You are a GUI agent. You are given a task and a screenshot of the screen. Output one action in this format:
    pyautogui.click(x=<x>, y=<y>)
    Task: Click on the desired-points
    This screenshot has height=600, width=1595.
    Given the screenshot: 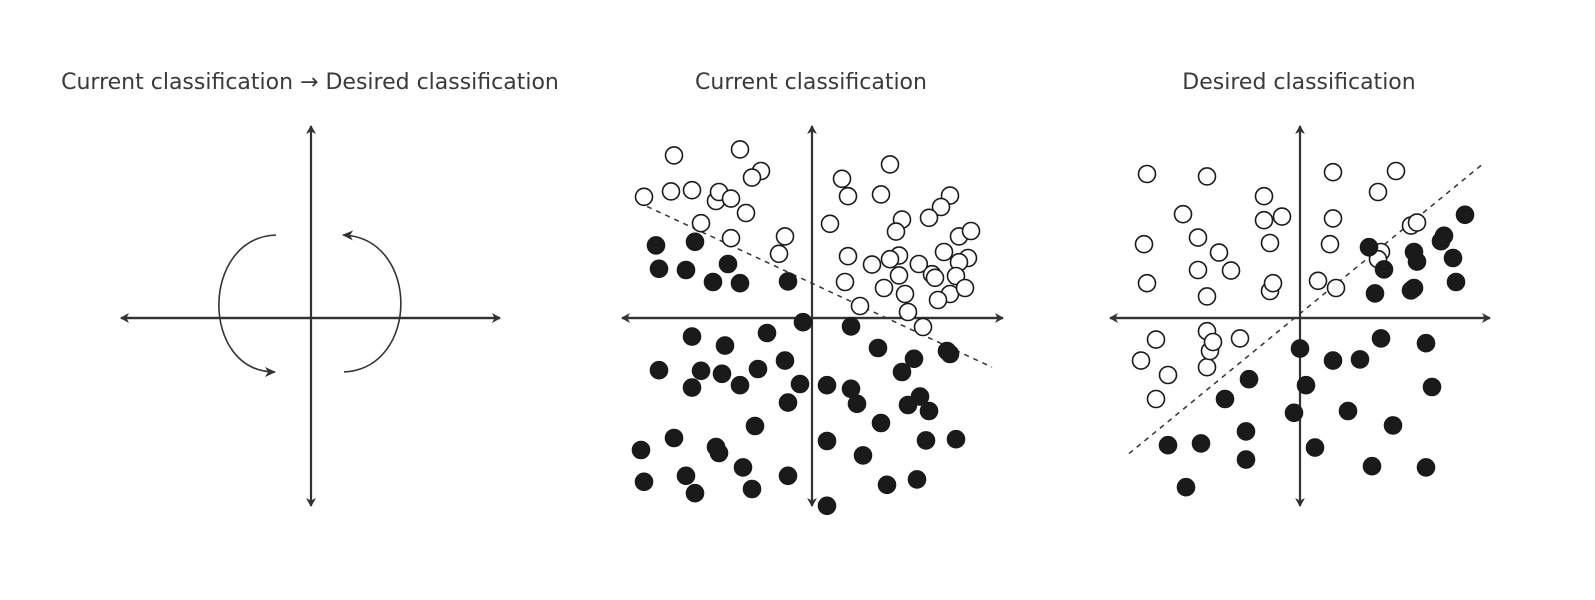 What is the action you would take?
    pyautogui.click(x=1303, y=329)
    